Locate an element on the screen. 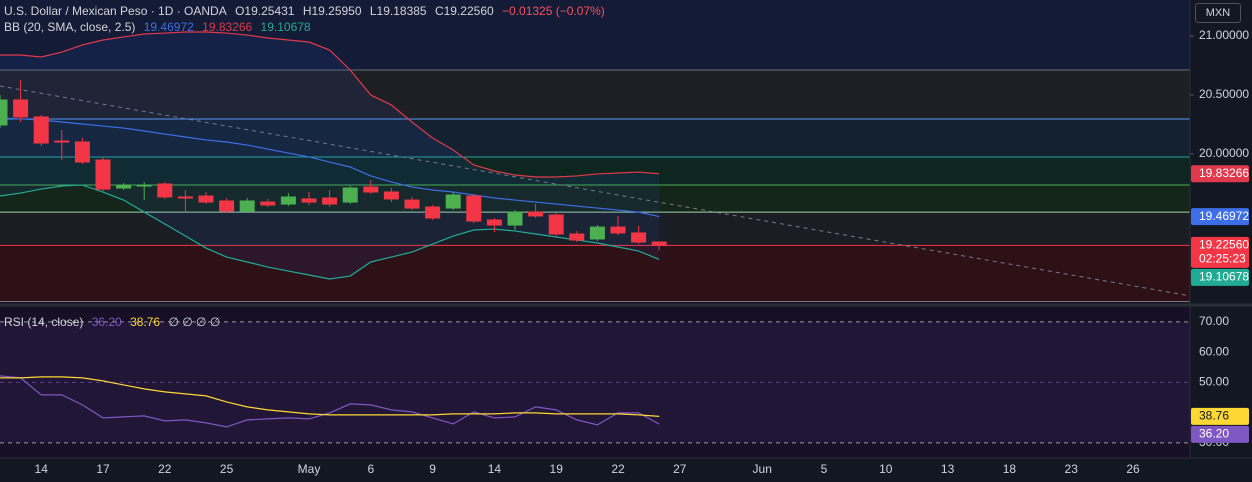  y-tick-label: 70.00 is located at coordinates (1214, 321).